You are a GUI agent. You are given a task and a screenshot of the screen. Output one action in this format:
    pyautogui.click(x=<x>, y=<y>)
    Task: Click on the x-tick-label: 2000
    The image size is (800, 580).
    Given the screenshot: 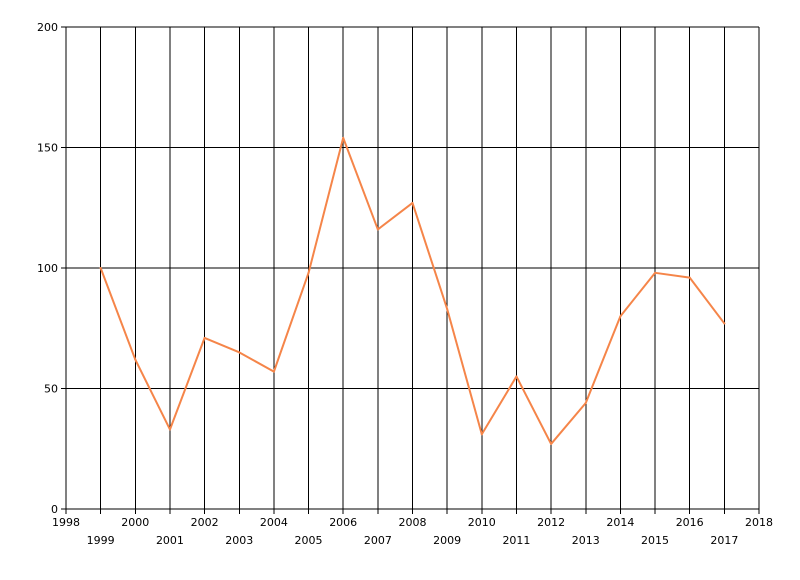 What is the action you would take?
    pyautogui.click(x=135, y=522)
    